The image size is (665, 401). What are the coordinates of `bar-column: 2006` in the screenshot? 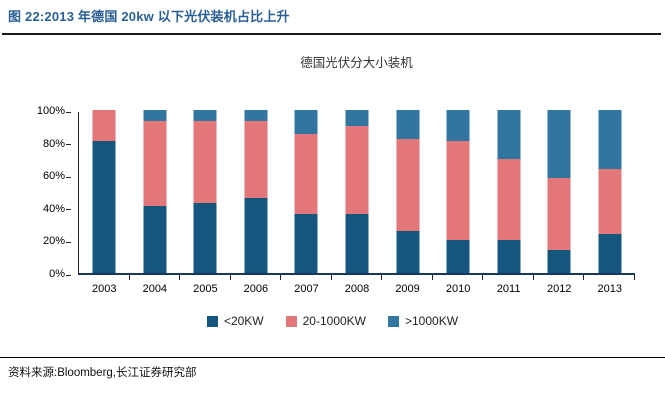 It's located at (256, 202).